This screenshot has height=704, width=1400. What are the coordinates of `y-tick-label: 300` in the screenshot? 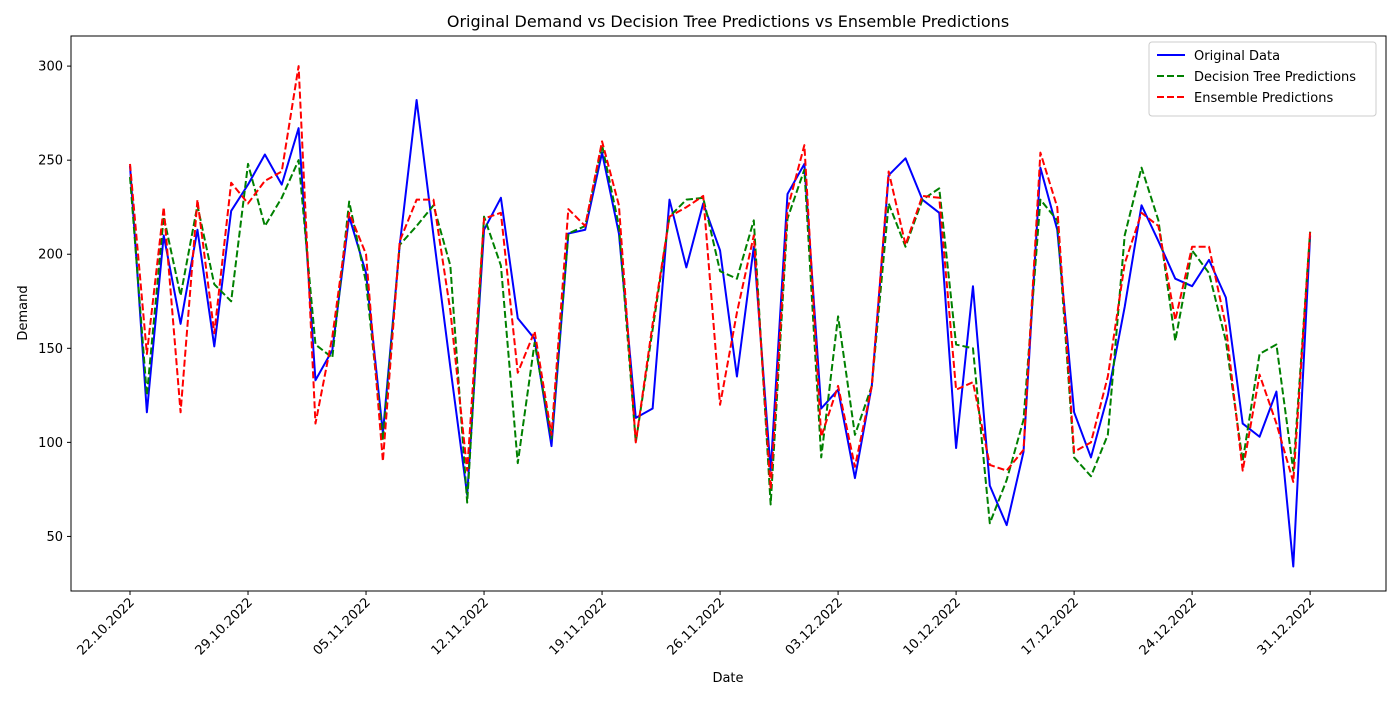 It's located at (50, 67).